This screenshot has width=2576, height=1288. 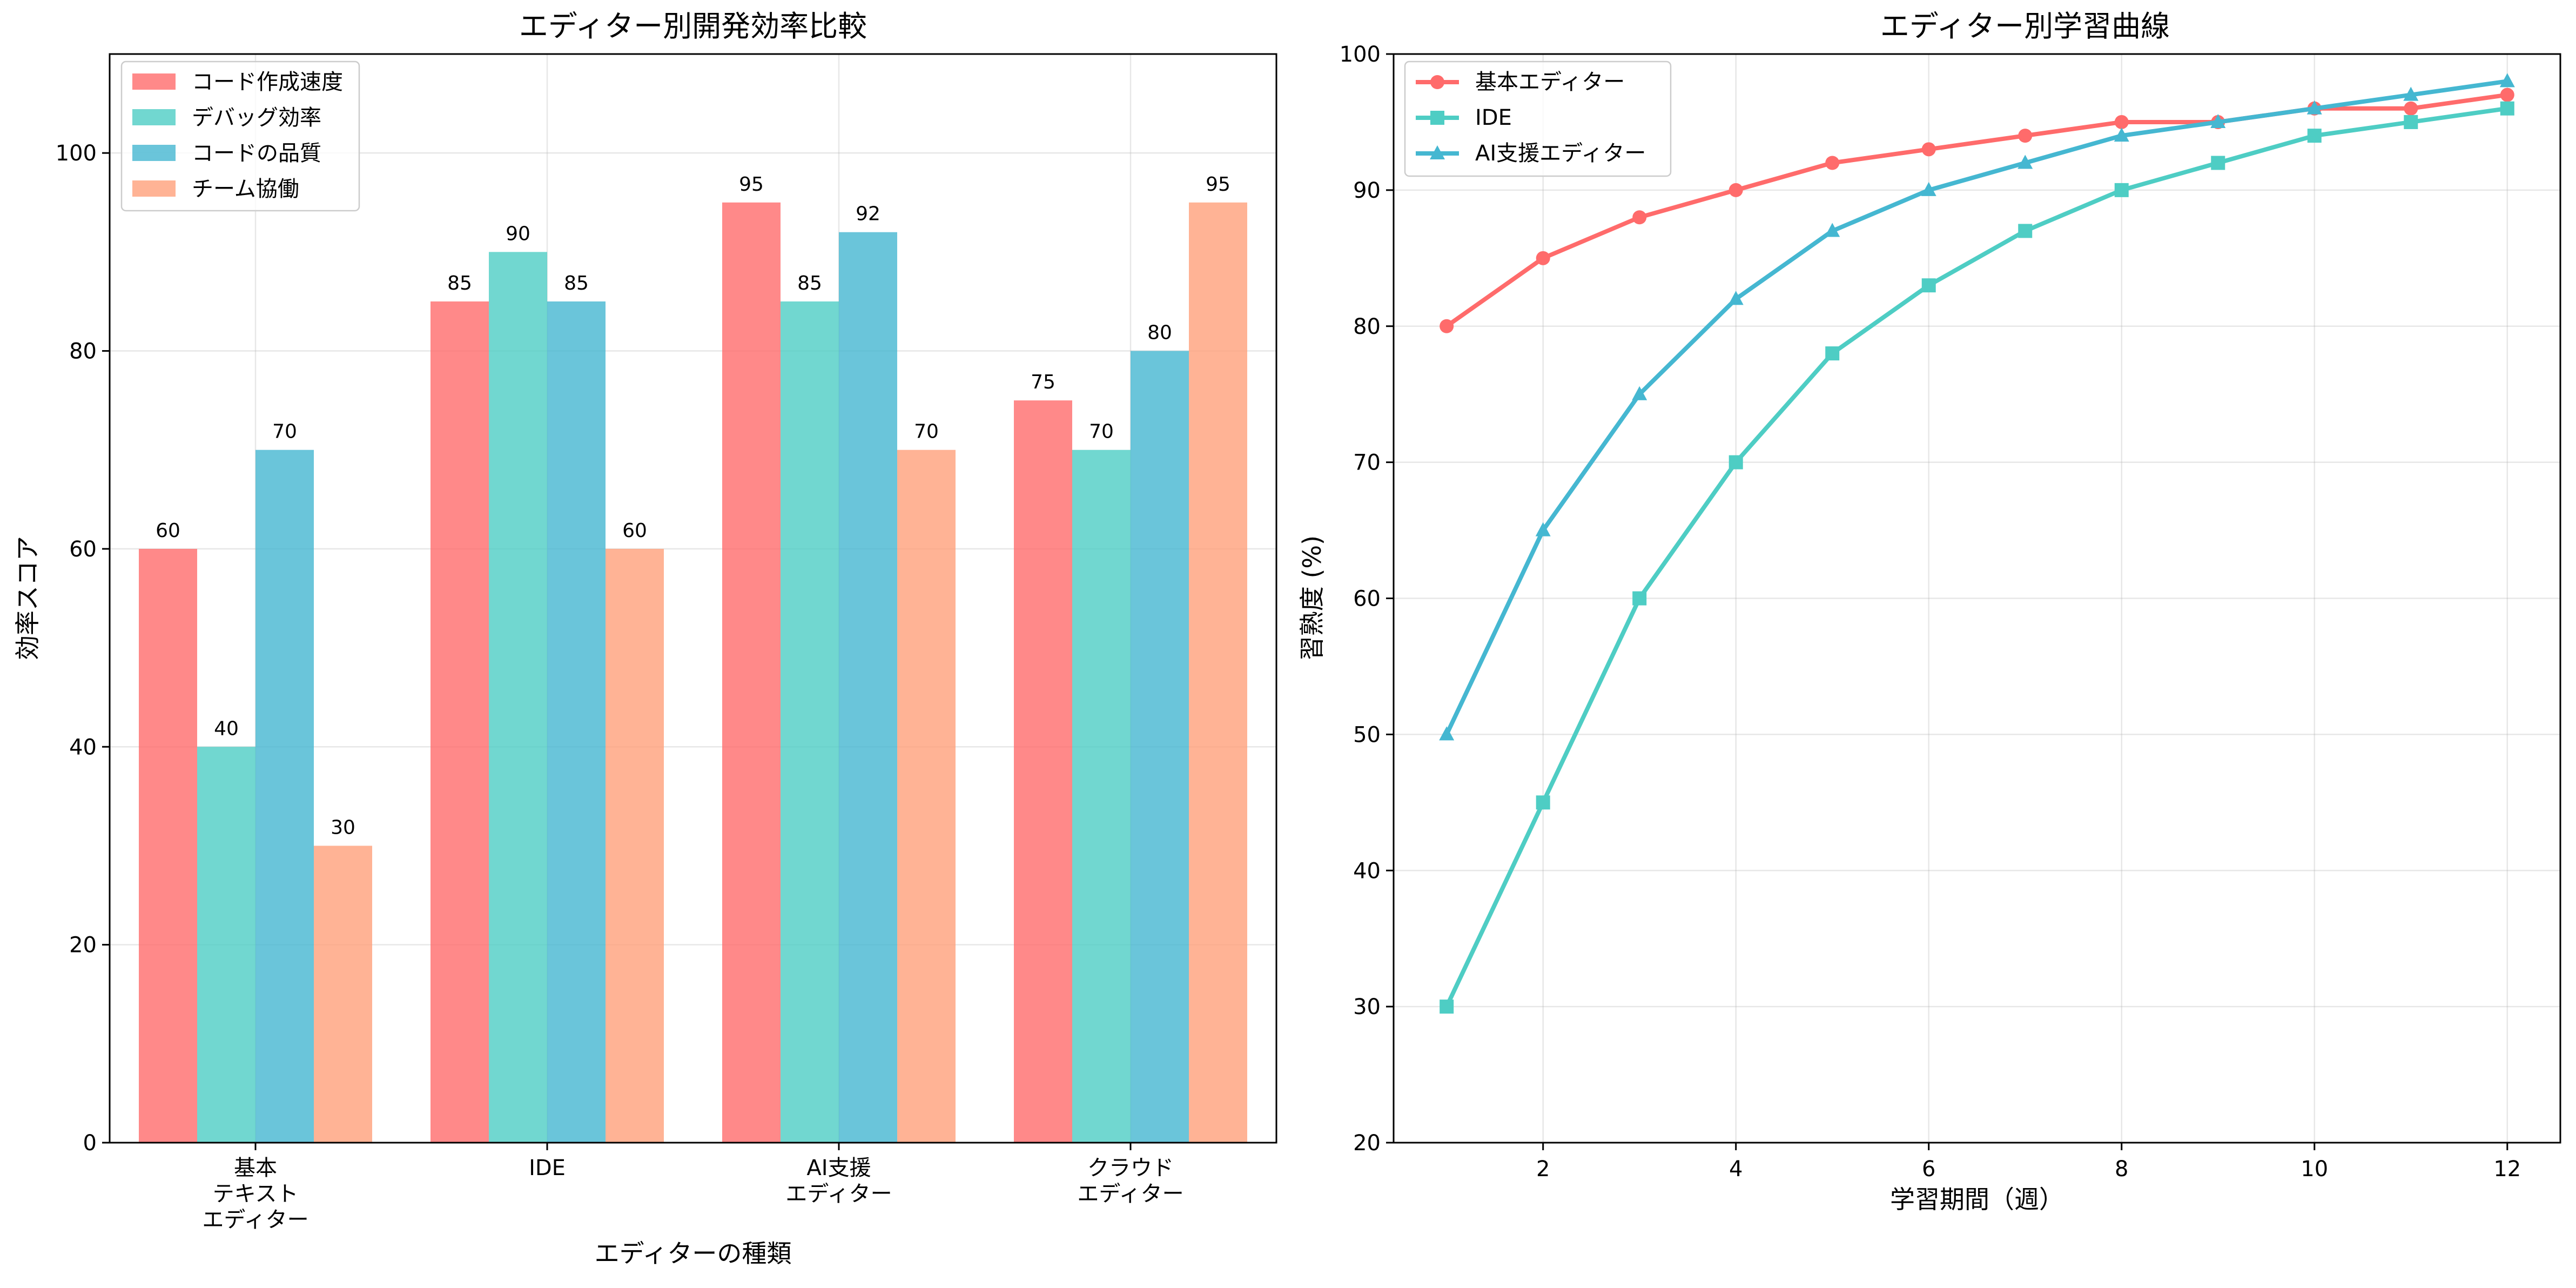 What do you see at coordinates (1367, 735) in the screenshot?
I see `line-y-tick-label-50: 50` at bounding box center [1367, 735].